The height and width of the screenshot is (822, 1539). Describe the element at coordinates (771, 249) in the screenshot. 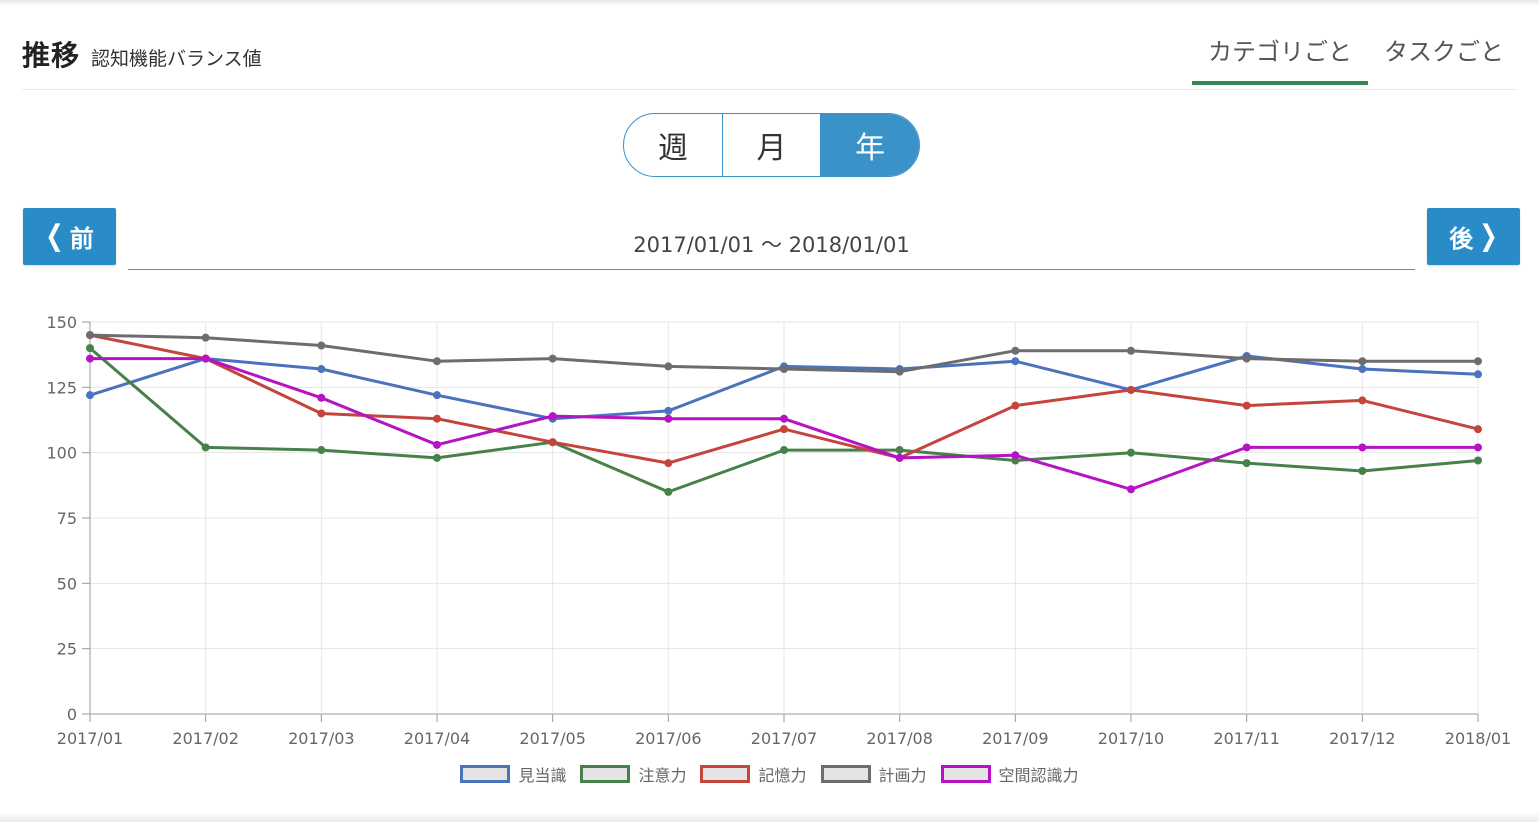

I see `date-range: 2017/01/01 ～ 2018/01/01` at that location.